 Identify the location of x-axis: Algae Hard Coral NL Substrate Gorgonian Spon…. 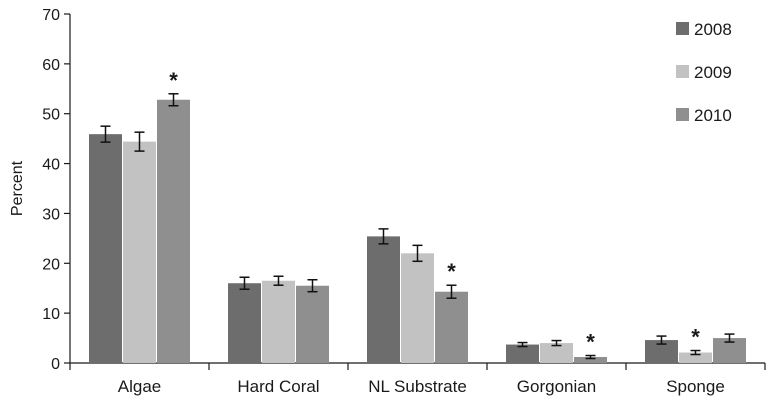
(417, 379).